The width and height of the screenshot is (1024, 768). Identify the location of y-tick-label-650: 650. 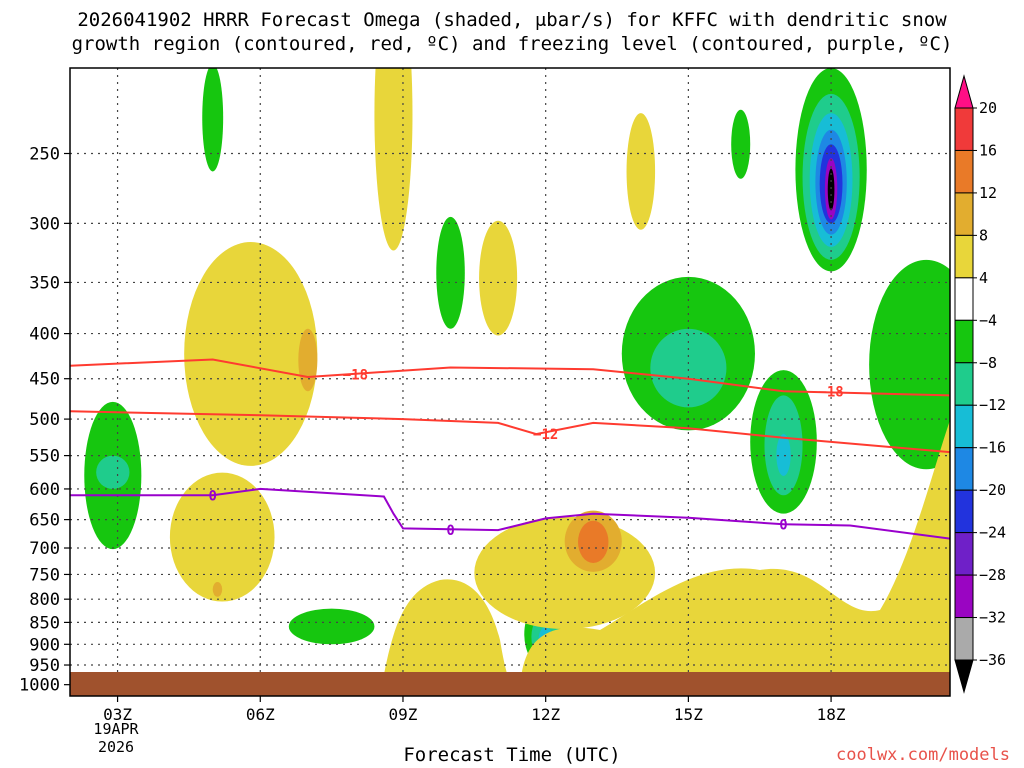
(44, 521).